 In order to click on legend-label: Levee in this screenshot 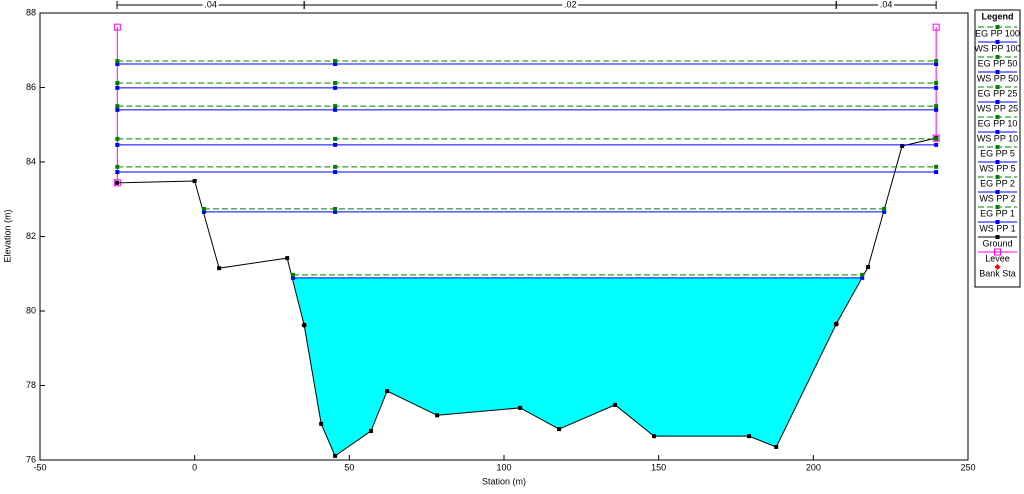, I will do `click(997, 258)`.